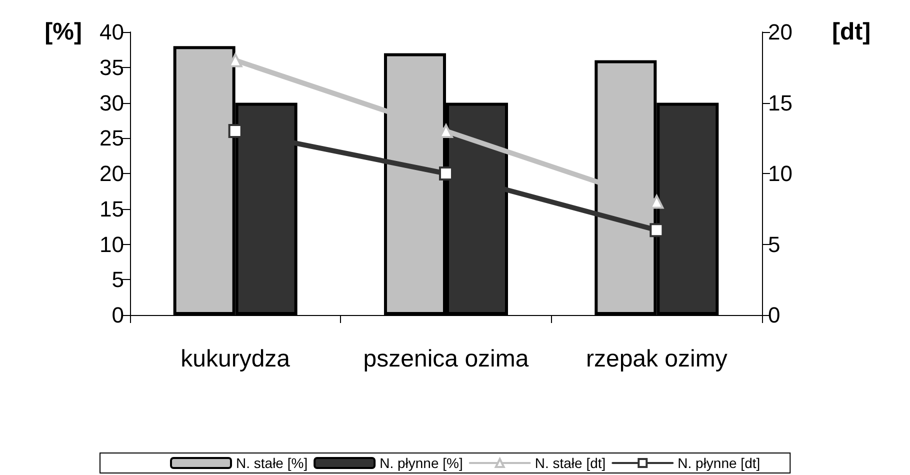 The width and height of the screenshot is (910, 475). Describe the element at coordinates (118, 279) in the screenshot. I see `y-tick-label: 5` at that location.